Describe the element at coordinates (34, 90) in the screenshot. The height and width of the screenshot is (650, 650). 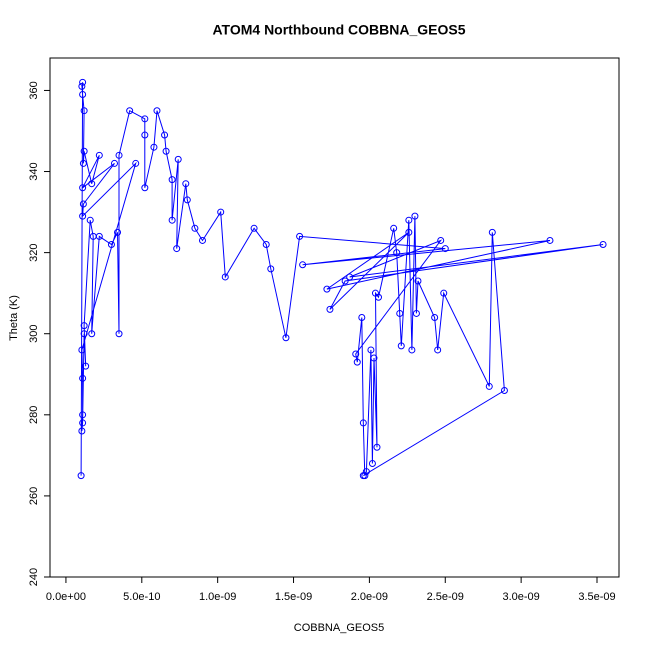
I see `y-tick-label: 360` at that location.